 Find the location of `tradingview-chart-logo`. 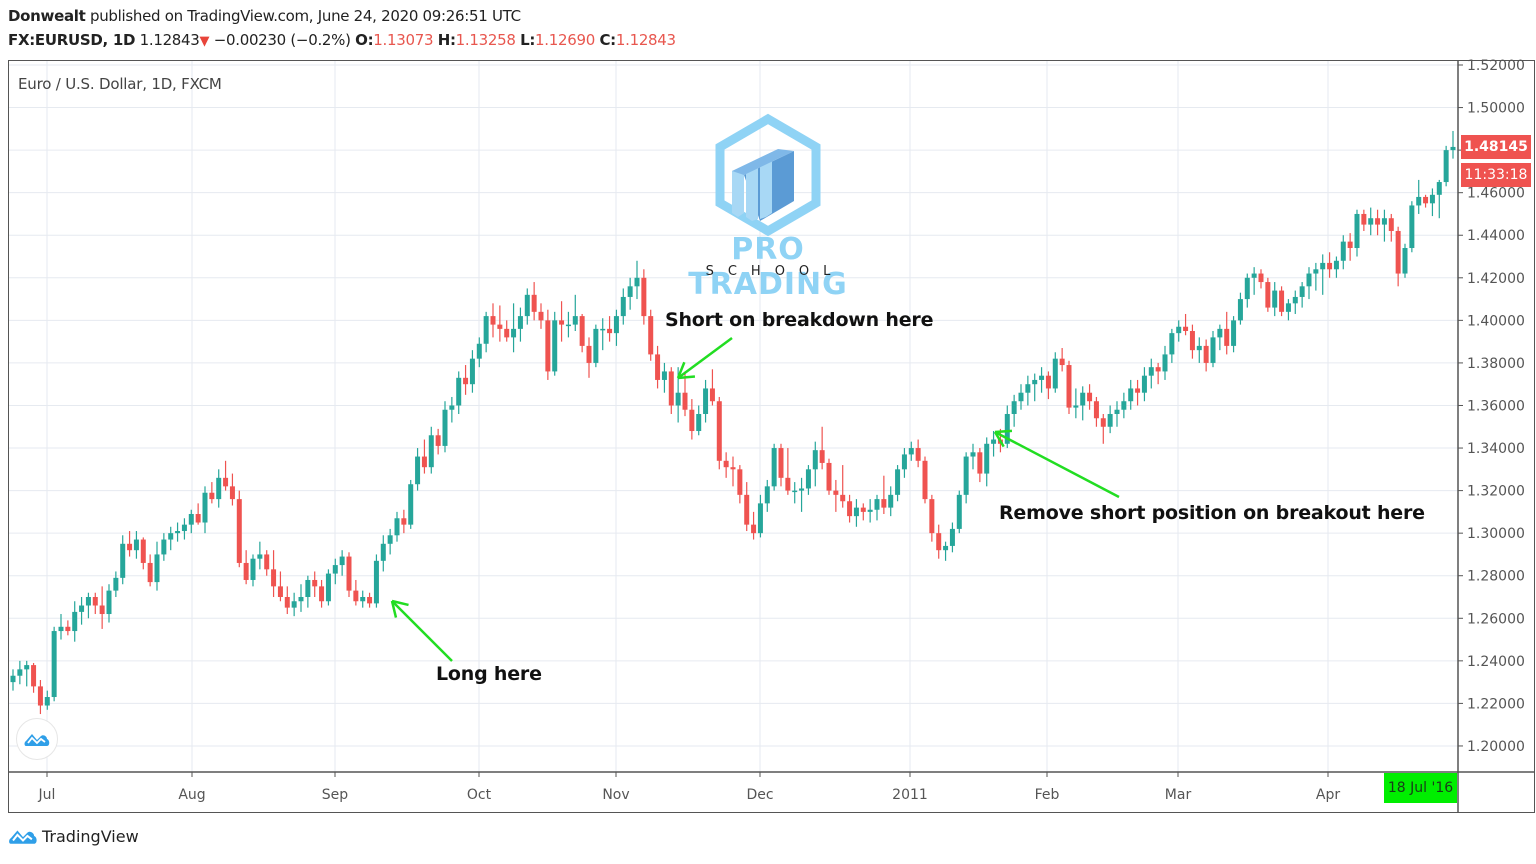

tradingview-chart-logo is located at coordinates (37, 739).